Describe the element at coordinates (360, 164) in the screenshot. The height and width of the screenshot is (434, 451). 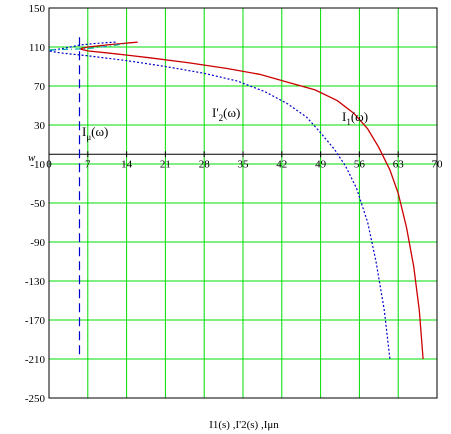
I see `x-tick-label-56: 56` at that location.